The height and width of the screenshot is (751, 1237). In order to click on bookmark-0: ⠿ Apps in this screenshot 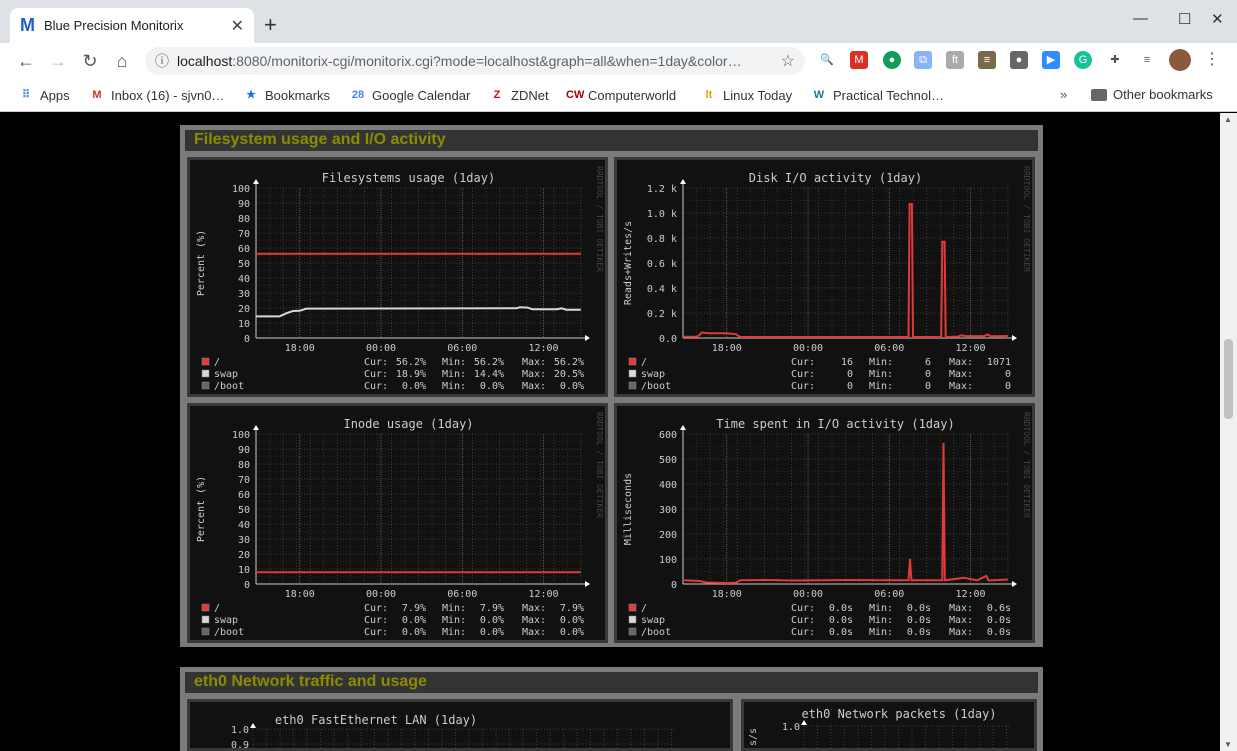, I will do `click(44, 95)`.